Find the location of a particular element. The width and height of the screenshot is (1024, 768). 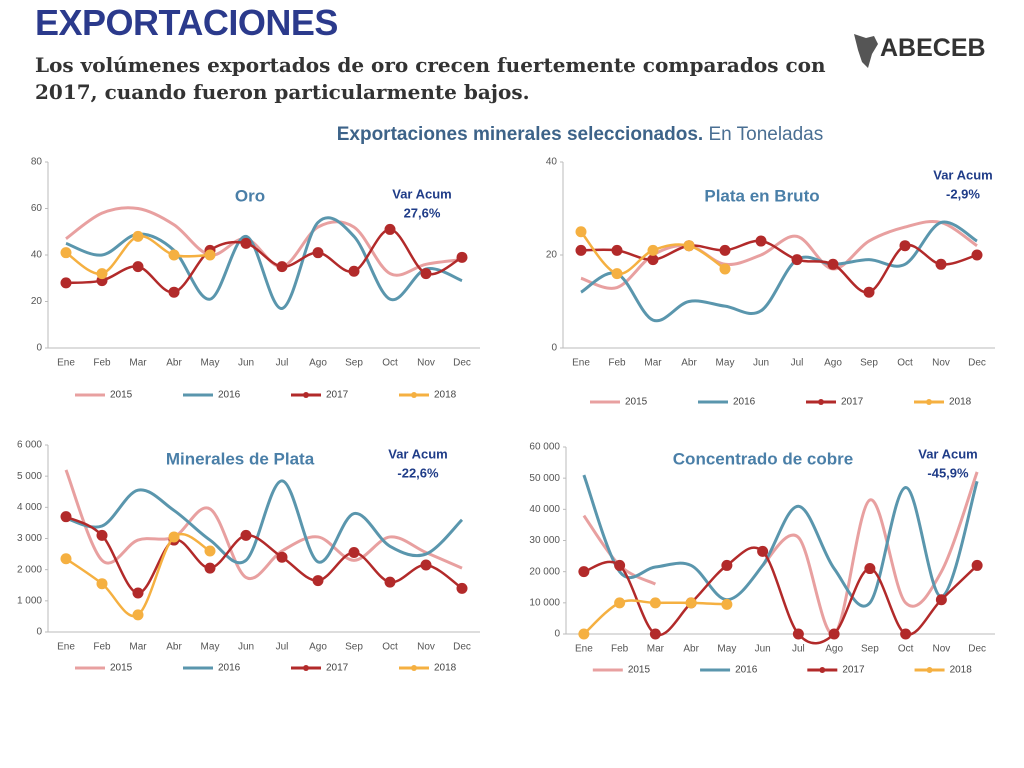

y-tick-label: 3 000 is located at coordinates (29, 538).